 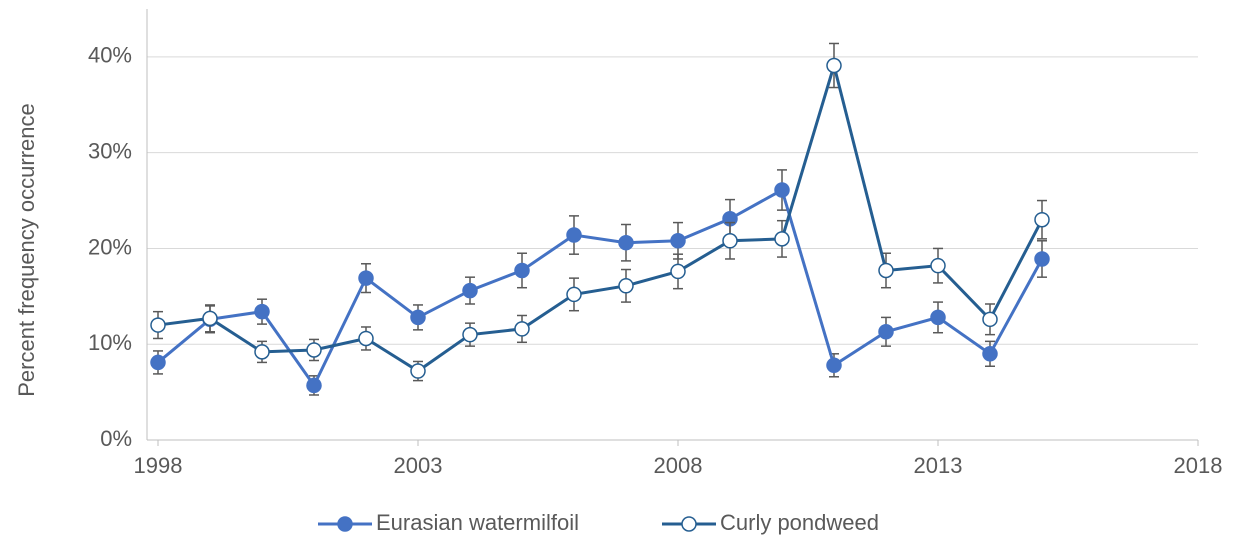 I want to click on y-tick-label: 20%, so click(x=110, y=246).